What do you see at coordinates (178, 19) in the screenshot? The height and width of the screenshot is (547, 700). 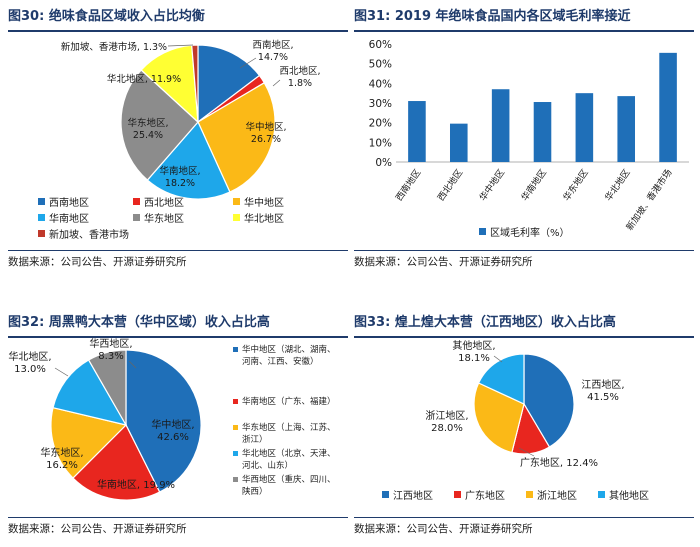 I see `fig30-title: 图30: 绝味食品区域收入占比均衡` at bounding box center [178, 19].